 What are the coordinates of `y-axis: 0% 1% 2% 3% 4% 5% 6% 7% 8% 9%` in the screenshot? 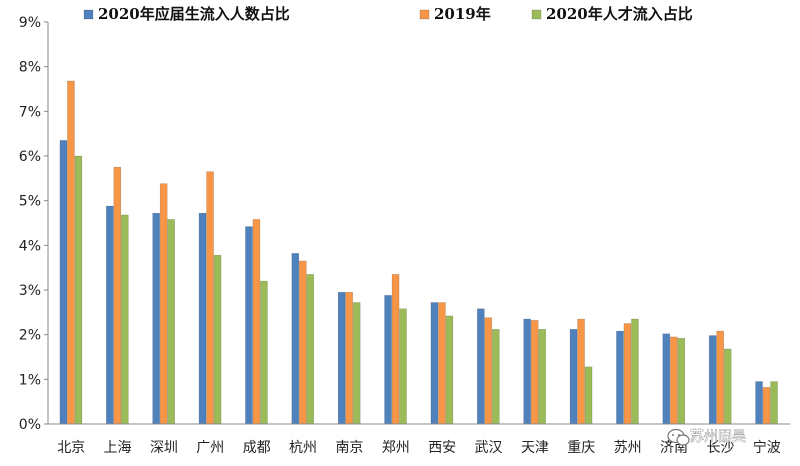 It's located at (34, 224).